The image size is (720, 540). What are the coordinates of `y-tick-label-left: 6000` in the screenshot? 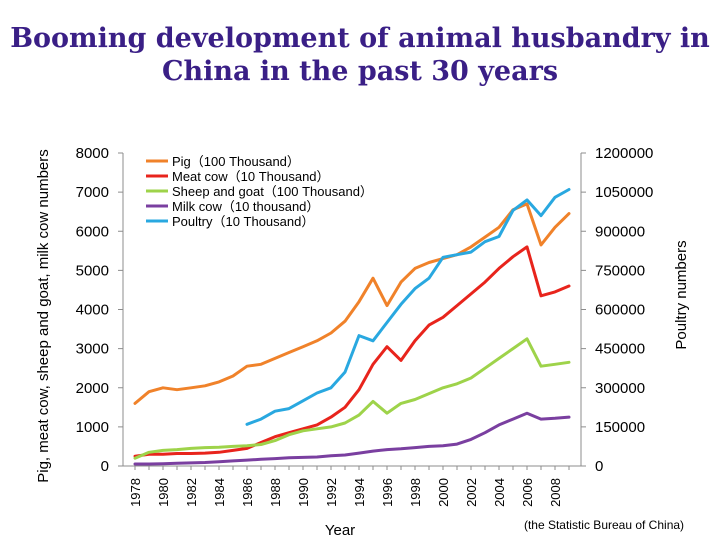 It's located at (92, 231).